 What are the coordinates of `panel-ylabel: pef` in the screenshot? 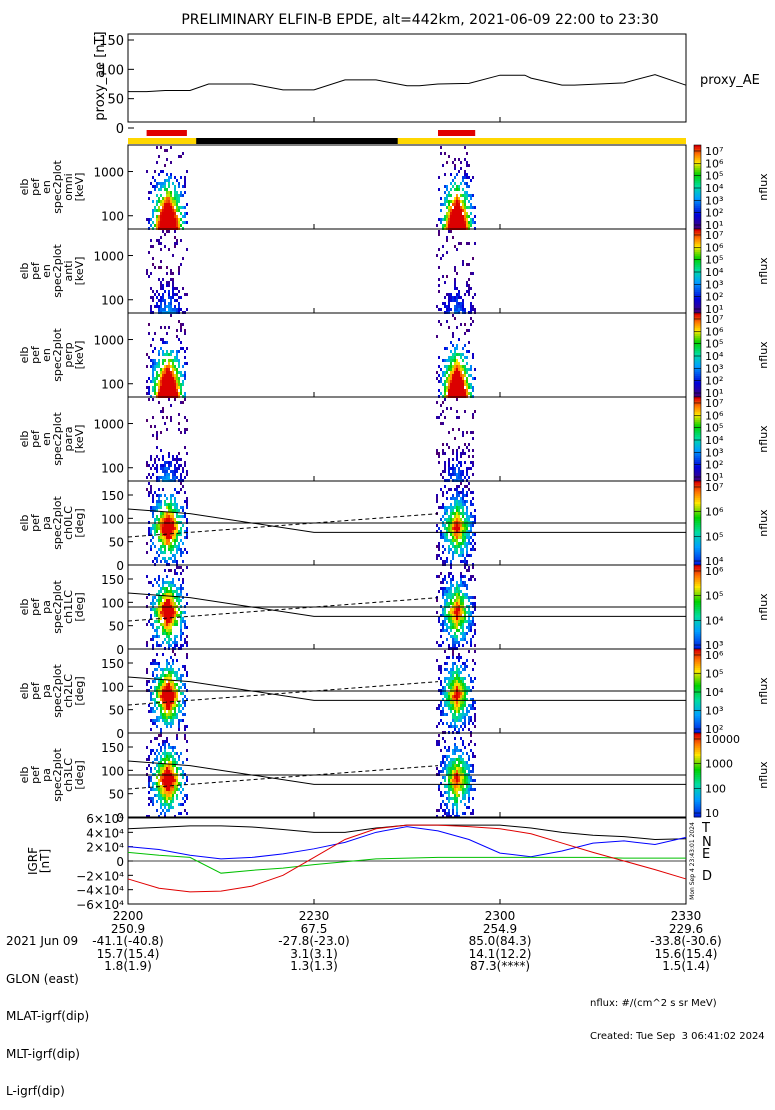 It's located at (35, 522).